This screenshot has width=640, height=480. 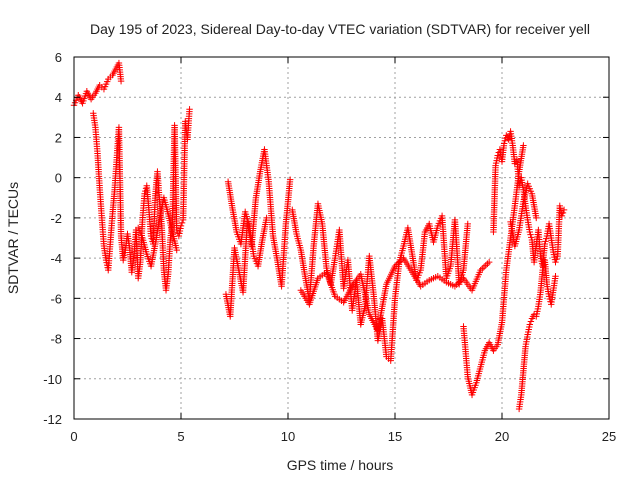 What do you see at coordinates (180, 436) in the screenshot?
I see `x-tick-label: 5` at bounding box center [180, 436].